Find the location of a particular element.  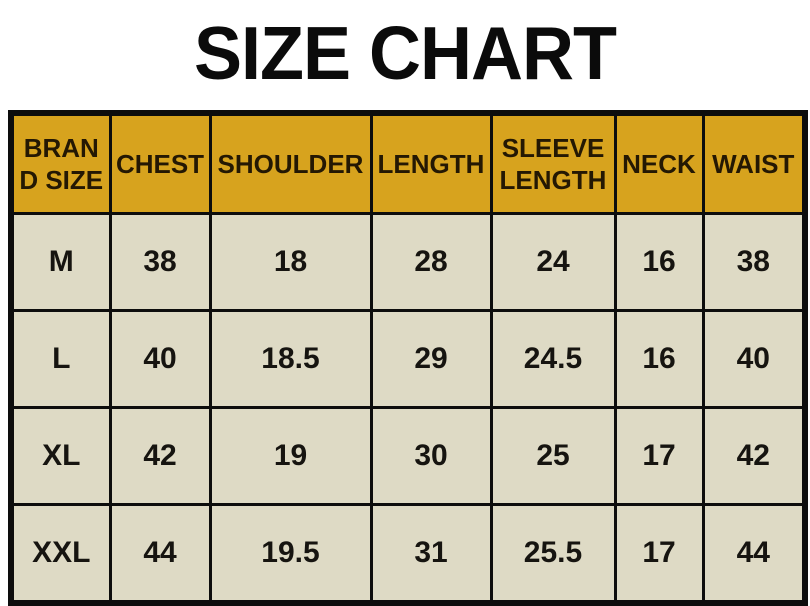

header-cell-brand-size: BRAN D SIZE is located at coordinates (60, 163).